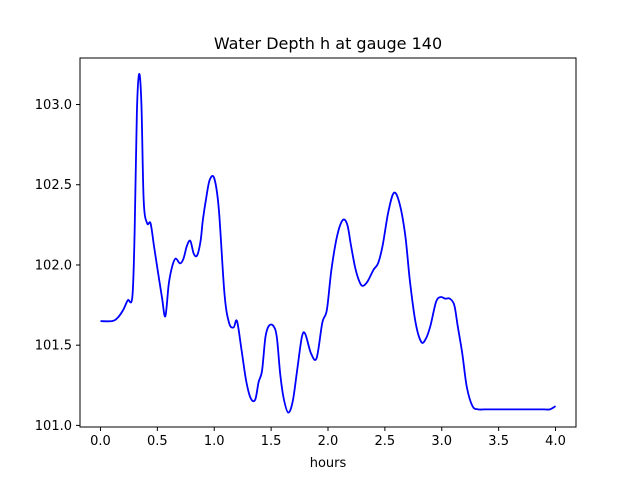  Describe the element at coordinates (53, 426) in the screenshot. I see `y-tick-label: 101.0` at that location.